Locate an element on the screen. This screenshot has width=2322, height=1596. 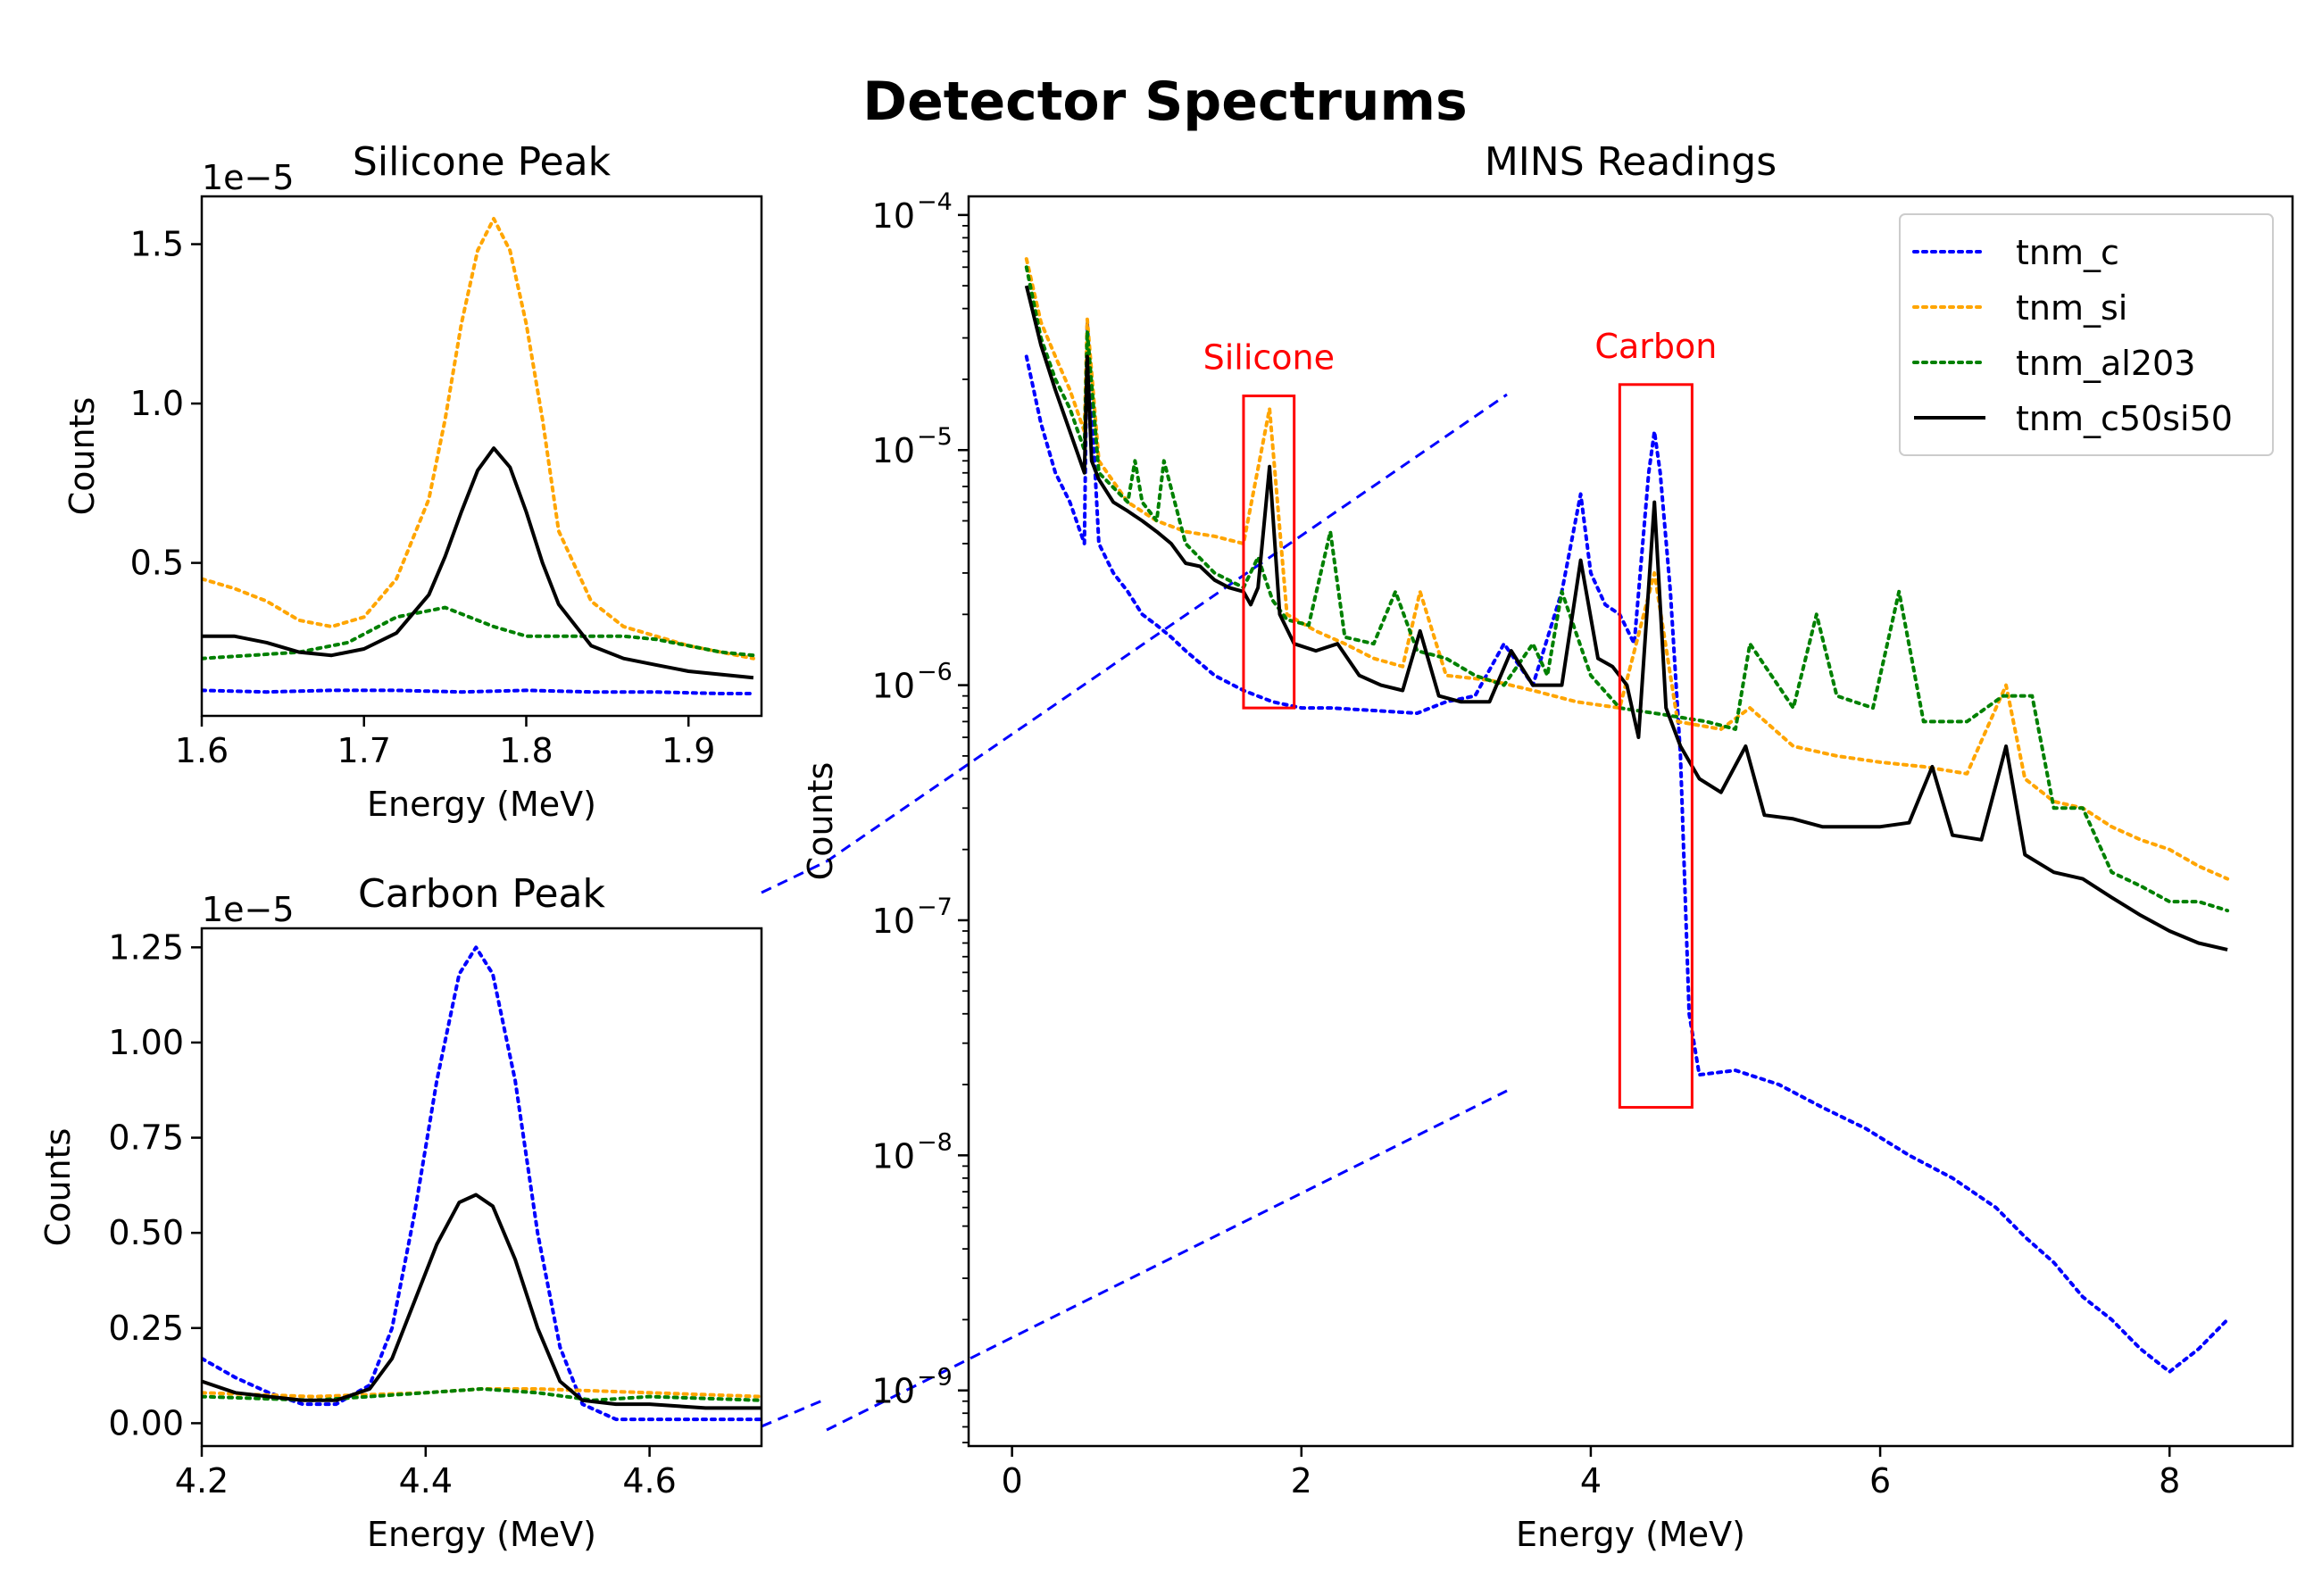
annotation-box-silicone is located at coordinates (1269, 553).